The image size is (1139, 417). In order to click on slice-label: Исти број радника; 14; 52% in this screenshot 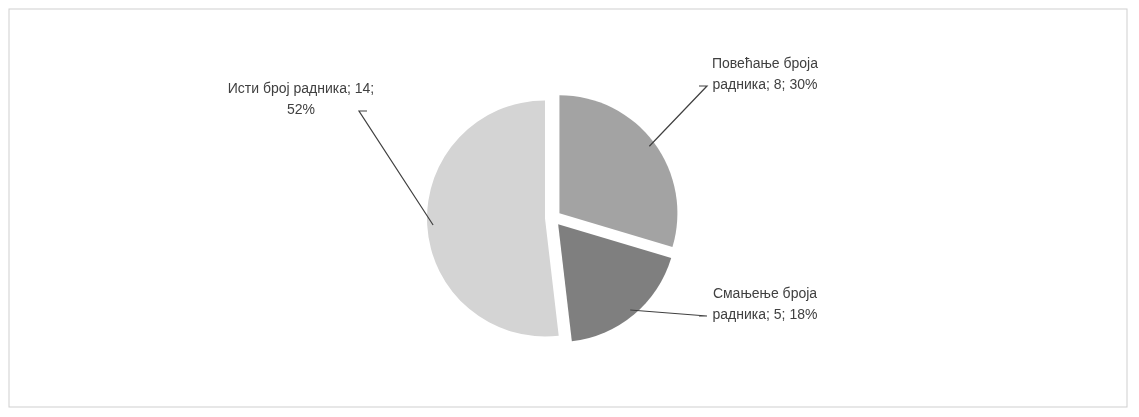, I will do `click(301, 98)`.